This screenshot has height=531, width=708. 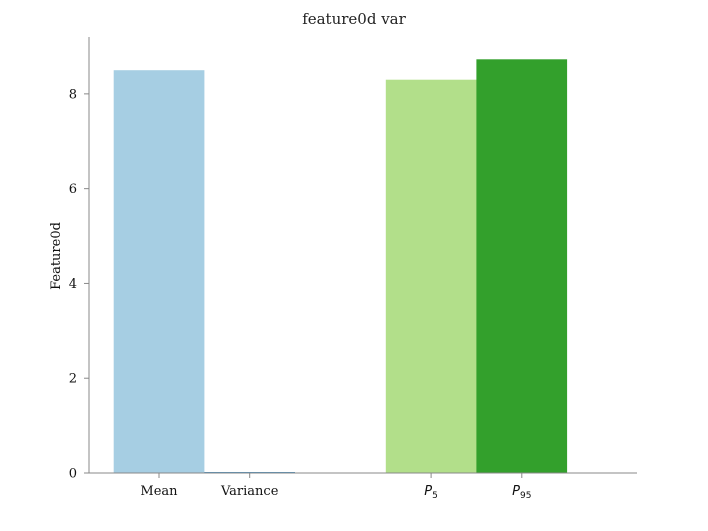 What do you see at coordinates (159, 491) in the screenshot?
I see `x-tick-label-0: Mean` at bounding box center [159, 491].